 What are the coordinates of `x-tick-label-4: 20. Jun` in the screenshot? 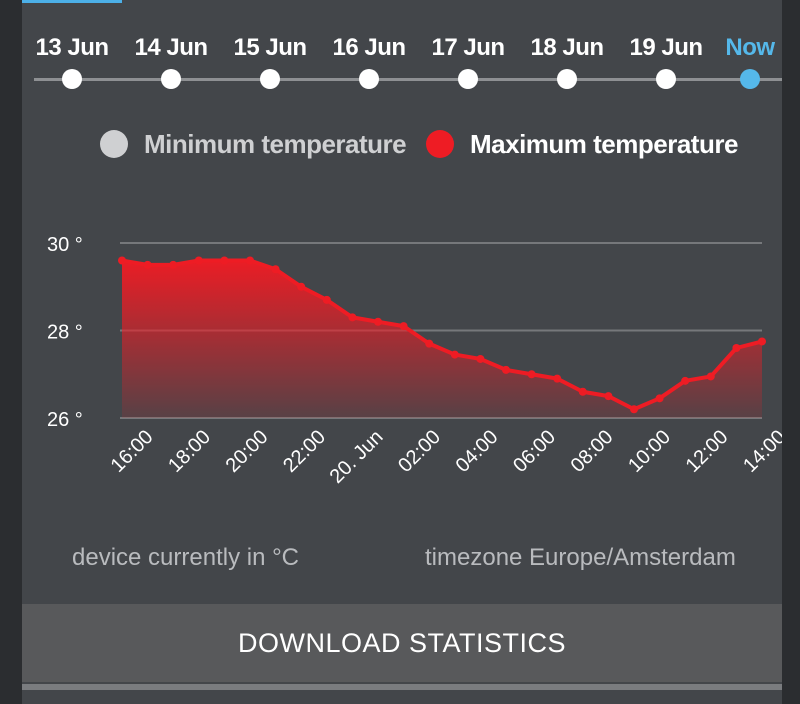 It's located at (357, 457).